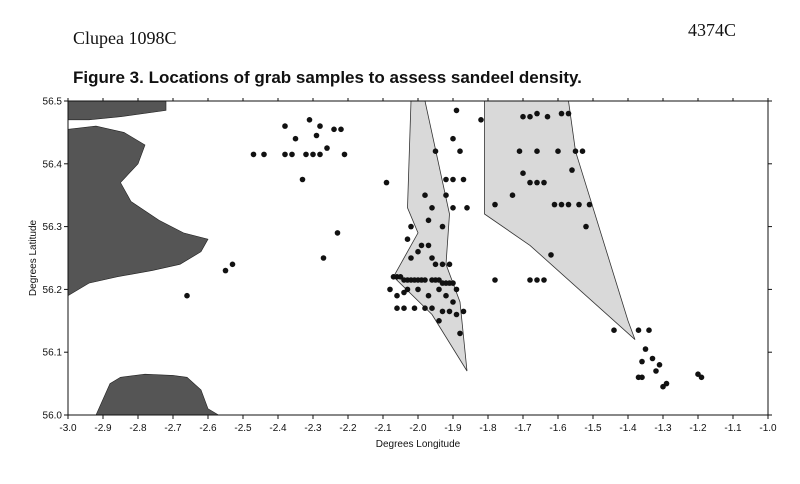  What do you see at coordinates (628, 428) in the screenshot?
I see `x-tick-label: -1.4` at bounding box center [628, 428].